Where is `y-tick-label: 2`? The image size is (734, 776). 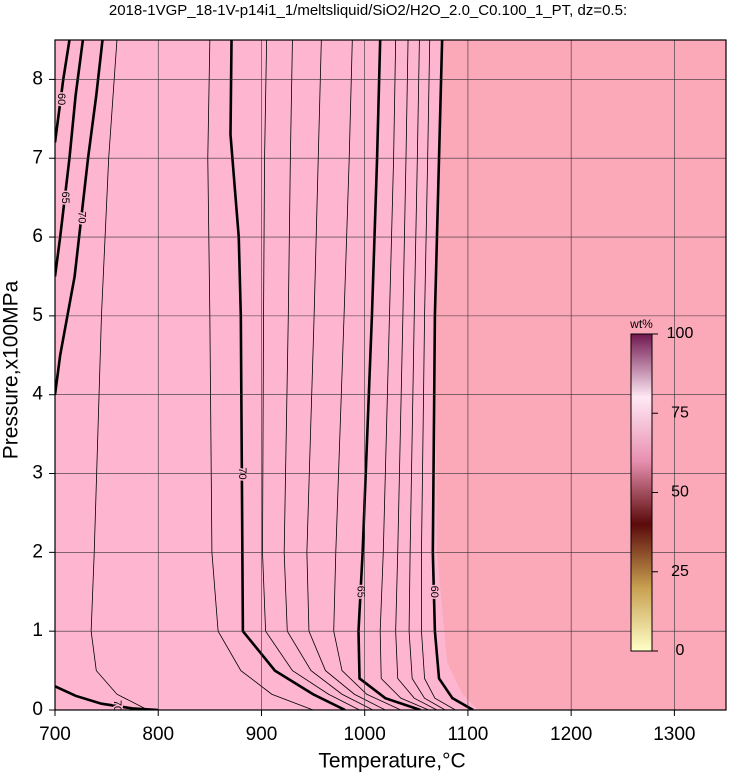 y-tick-label: 2 is located at coordinates (37, 551).